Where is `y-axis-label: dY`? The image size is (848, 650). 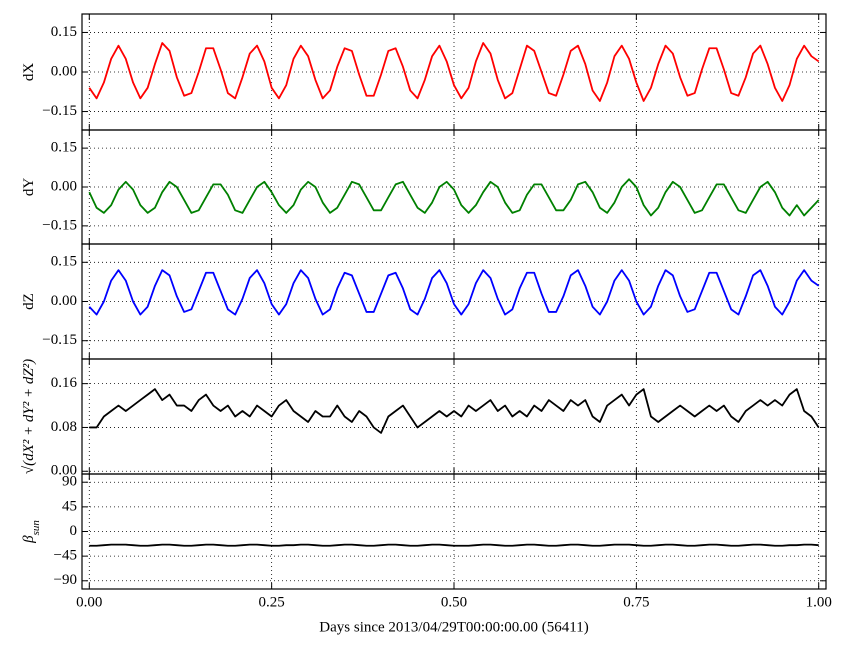 y-axis-label: dY is located at coordinates (29, 187).